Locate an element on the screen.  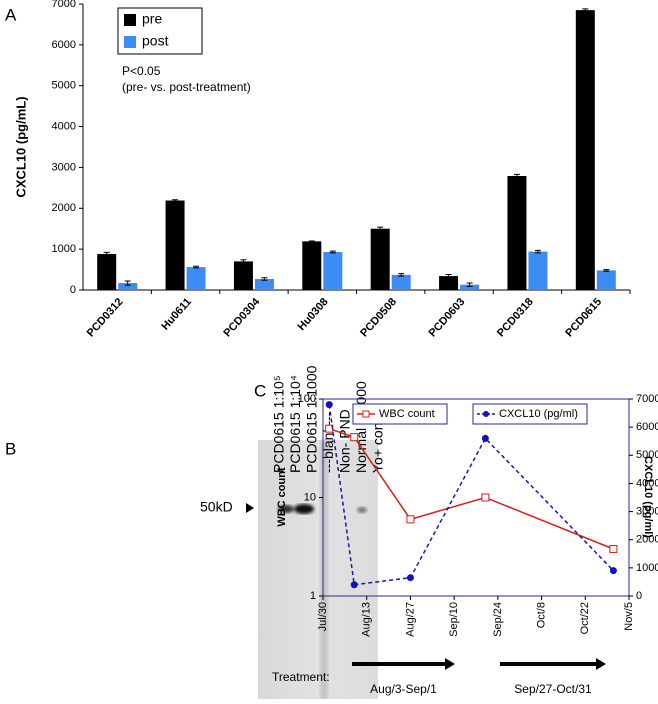
y2-tick-label: 4000 is located at coordinates (647, 483).